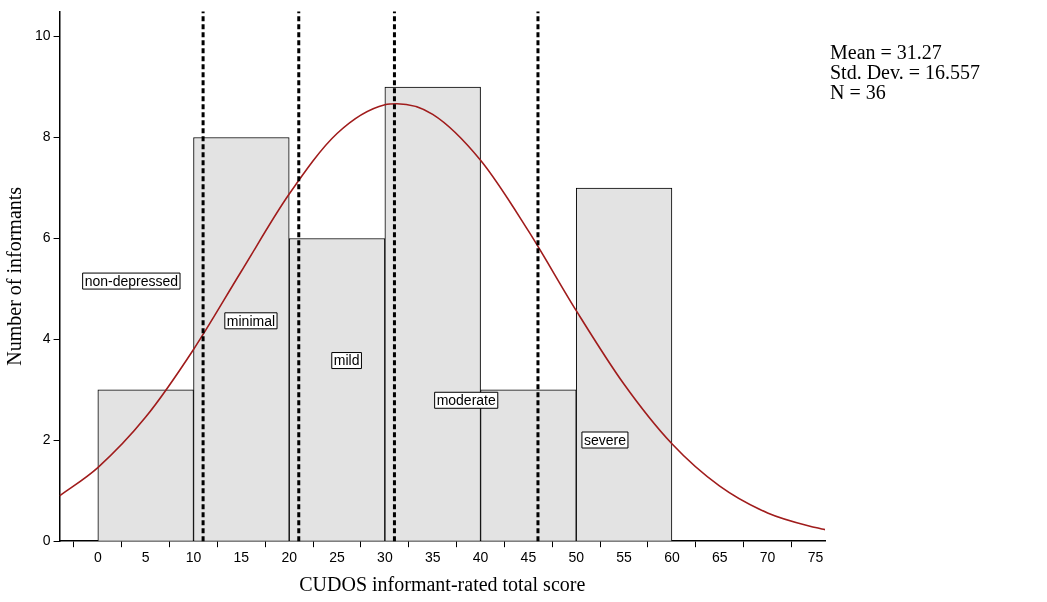 The width and height of the screenshot is (1047, 602). I want to click on text: Mean = 31.27, so click(886, 52).